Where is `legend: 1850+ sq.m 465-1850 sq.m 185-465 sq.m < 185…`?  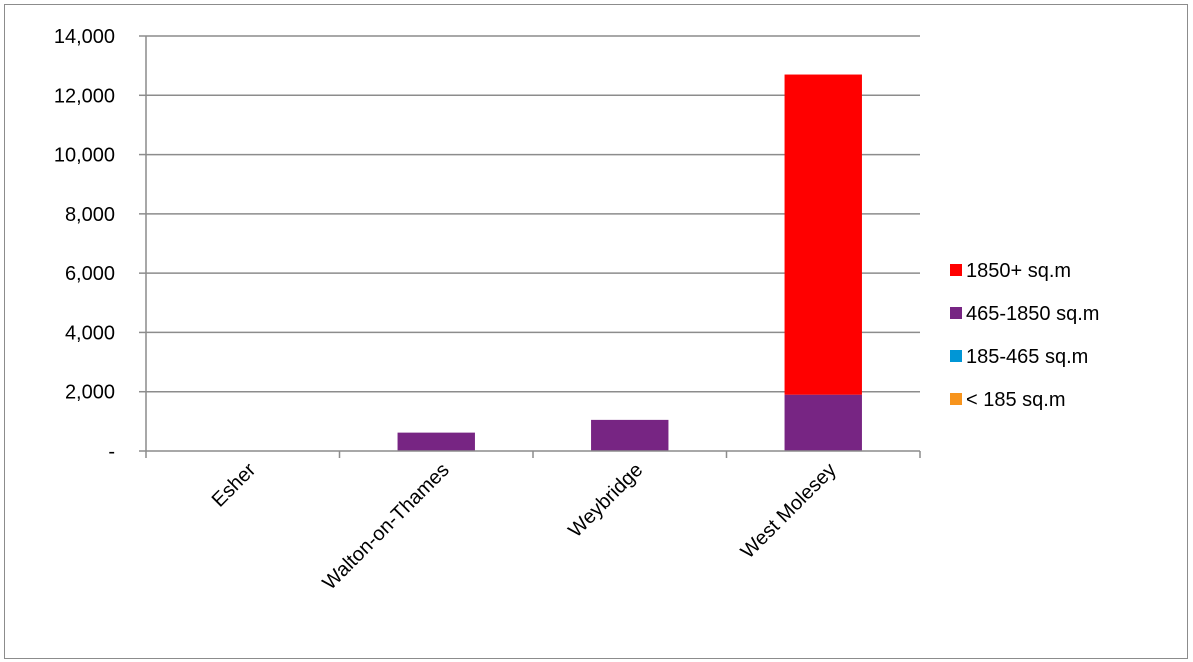 legend: 1850+ sq.m 465-1850 sq.m 185-465 sq.m < 185… is located at coordinates (1024, 335).